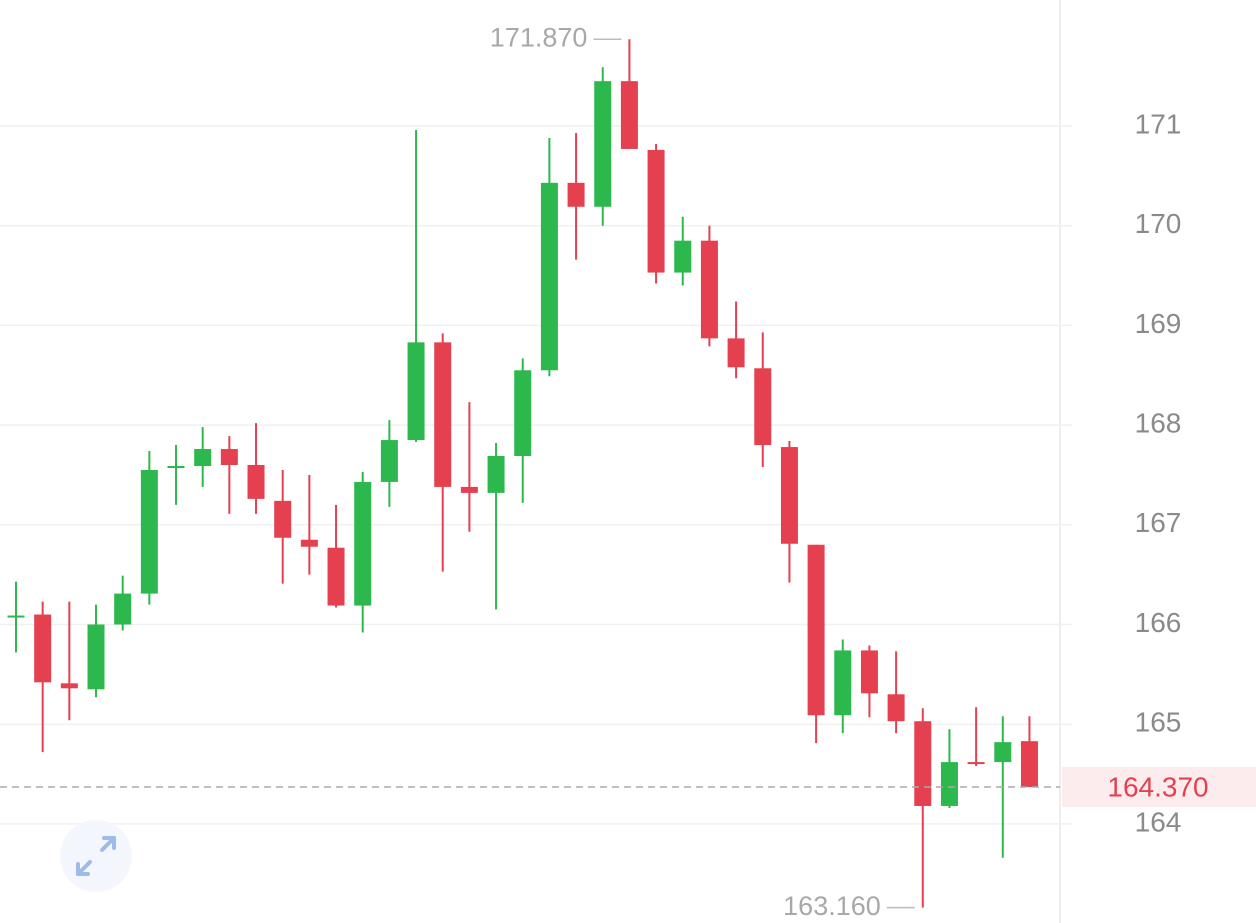 The width and height of the screenshot is (1256, 923). Describe the element at coordinates (1158, 323) in the screenshot. I see `y-tick-label: 169` at that location.